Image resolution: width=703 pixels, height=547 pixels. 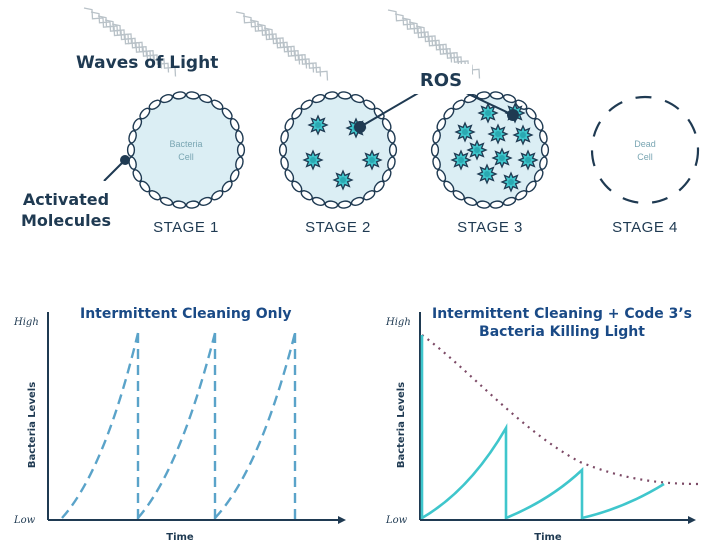 What do you see at coordinates (360, 127) in the screenshot?
I see `ros-pointer-dot-left` at bounding box center [360, 127].